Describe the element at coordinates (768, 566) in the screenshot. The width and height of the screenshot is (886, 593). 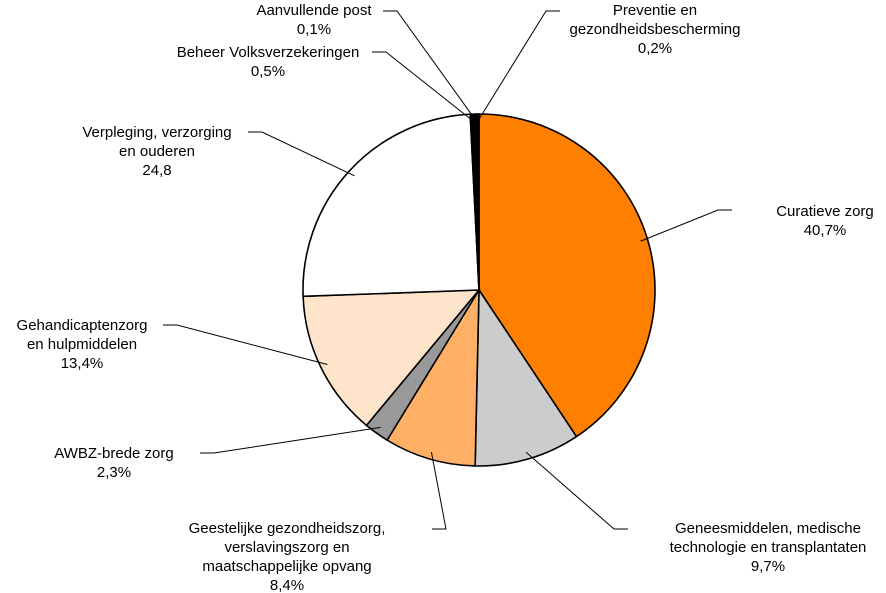
I see `slice-value-label-1: 9,7%` at that location.